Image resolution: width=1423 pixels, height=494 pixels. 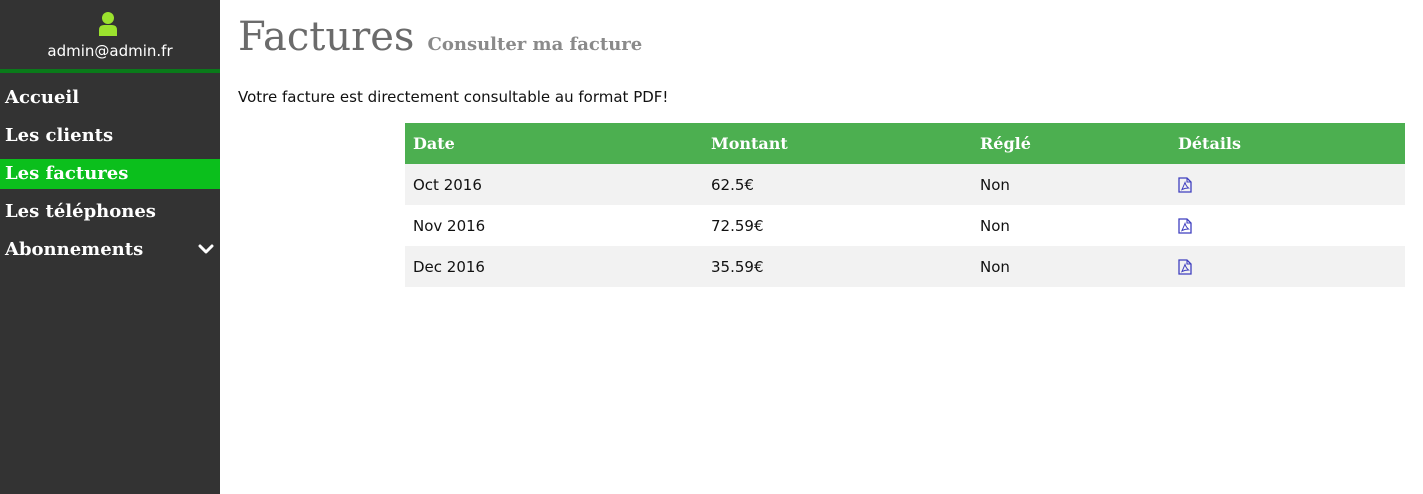 I want to click on table-row: Dec 2016 35.59€ Non, so click(x=905, y=266).